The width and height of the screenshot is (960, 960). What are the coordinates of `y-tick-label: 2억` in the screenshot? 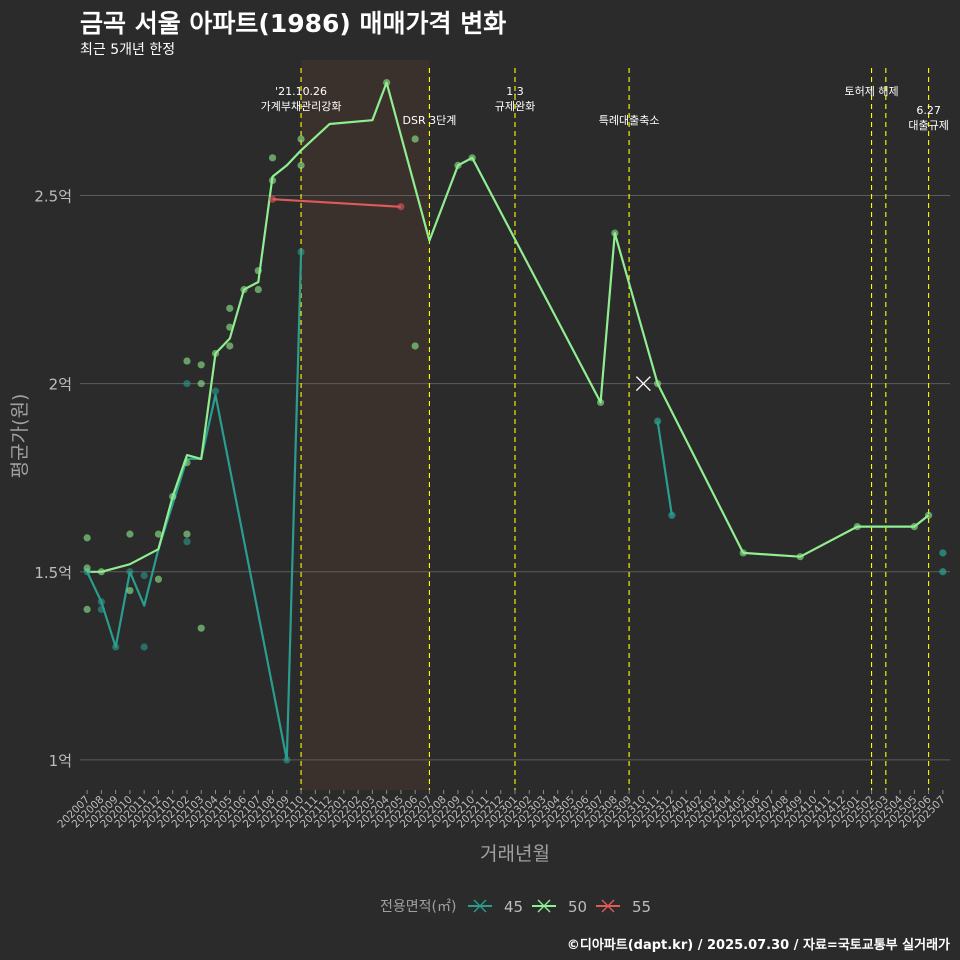 It's located at (60, 385).